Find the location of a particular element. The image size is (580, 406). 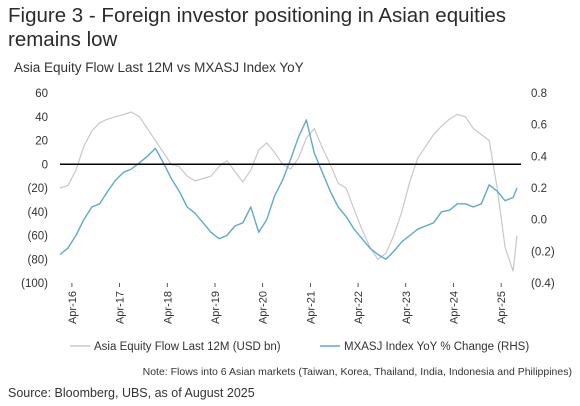

right-axis-tick-label: (0.4) is located at coordinates (543, 284).